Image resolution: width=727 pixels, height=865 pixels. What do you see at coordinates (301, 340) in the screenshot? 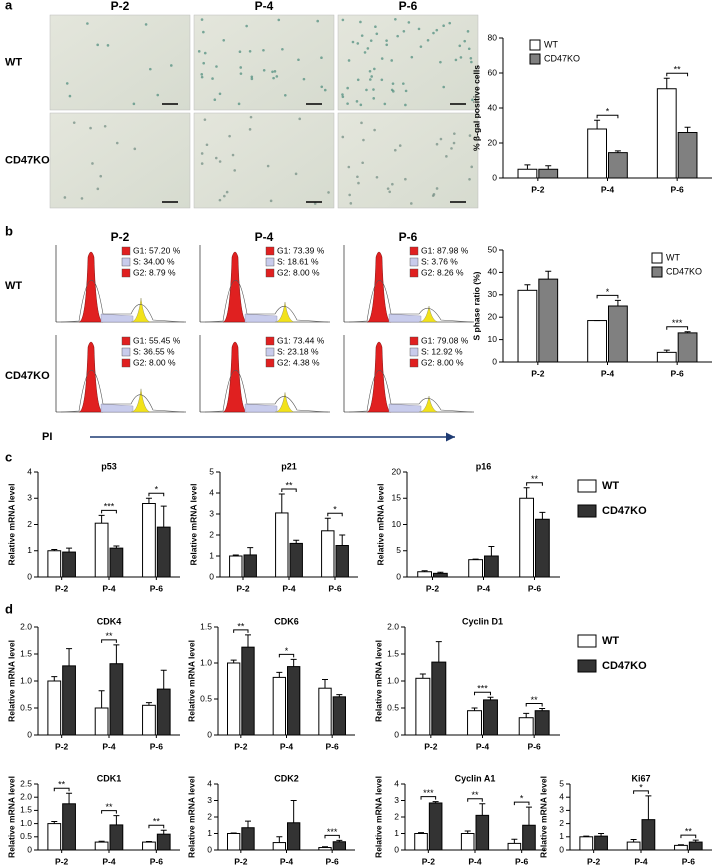
I see `phase-stat: G1: 73.44 %` at bounding box center [301, 340].